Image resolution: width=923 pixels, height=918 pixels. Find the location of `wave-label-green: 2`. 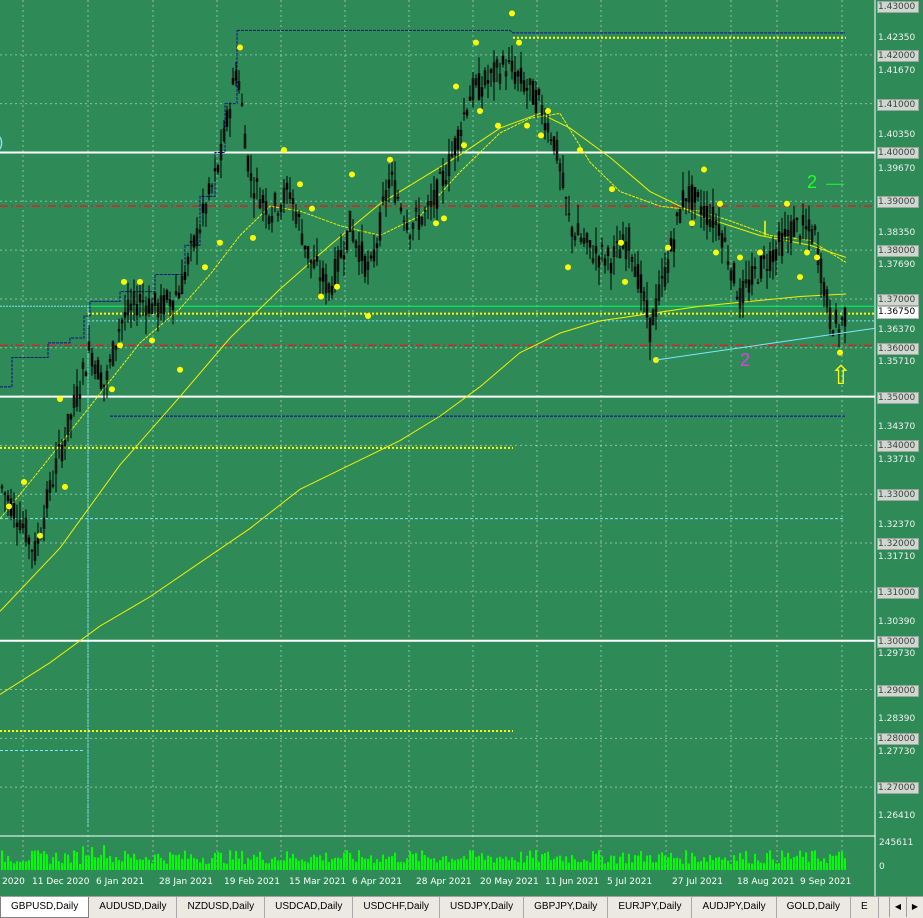

wave-label-green: 2 is located at coordinates (812, 182).